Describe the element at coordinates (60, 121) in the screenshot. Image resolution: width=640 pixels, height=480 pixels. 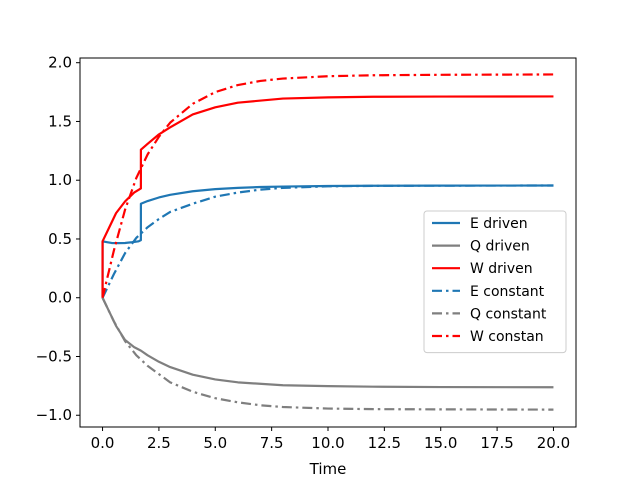
I see `y-tick-label: 1.5` at that location.